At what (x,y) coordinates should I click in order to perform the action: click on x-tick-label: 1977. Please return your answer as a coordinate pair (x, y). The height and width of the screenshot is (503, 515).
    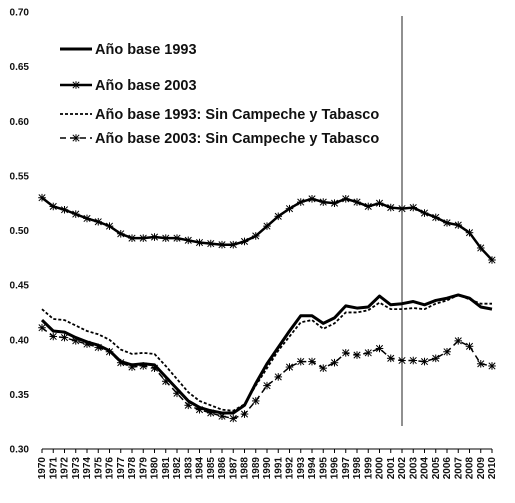
    Looking at the image, I should click on (121, 468).